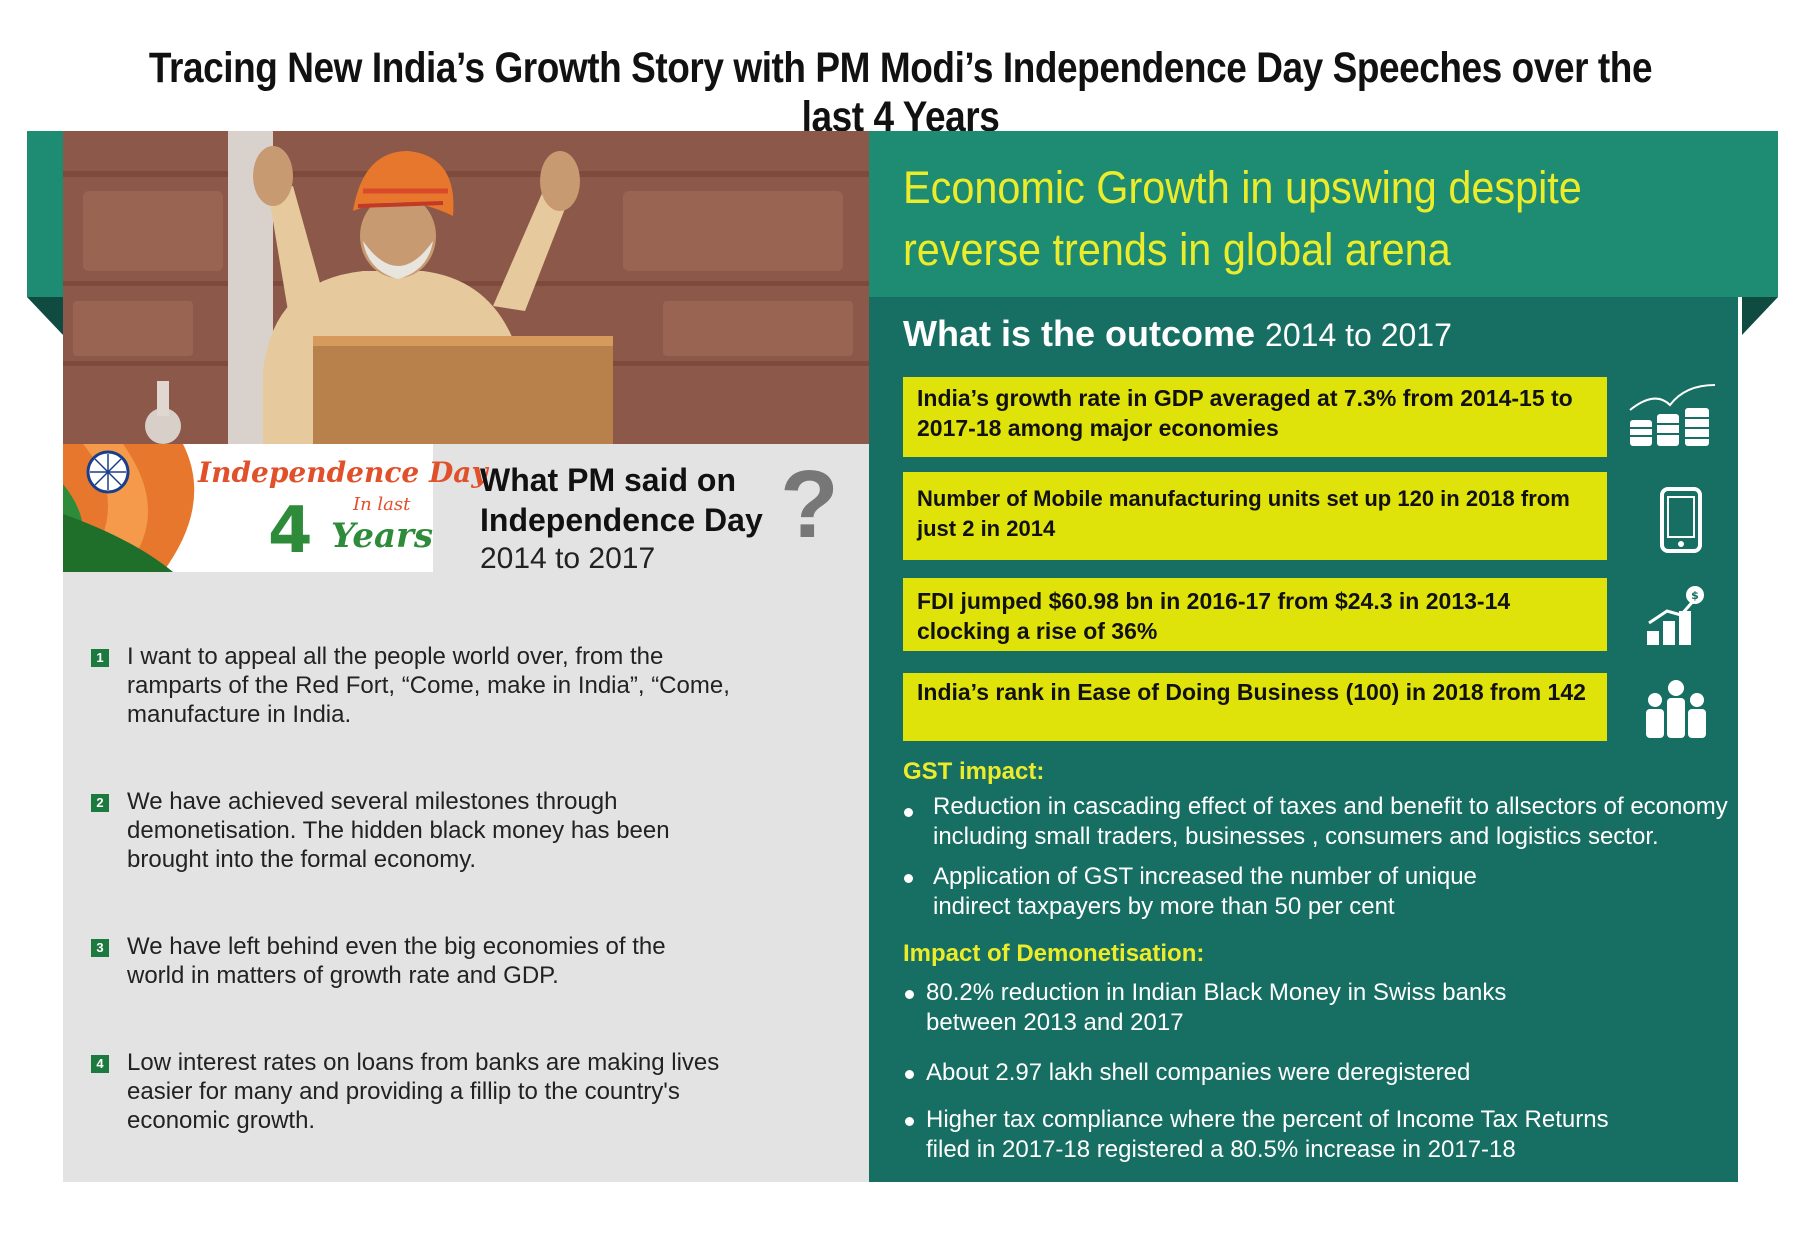  What do you see at coordinates (1079, 333) in the screenshot?
I see `outcome-label: What is the outcome` at bounding box center [1079, 333].